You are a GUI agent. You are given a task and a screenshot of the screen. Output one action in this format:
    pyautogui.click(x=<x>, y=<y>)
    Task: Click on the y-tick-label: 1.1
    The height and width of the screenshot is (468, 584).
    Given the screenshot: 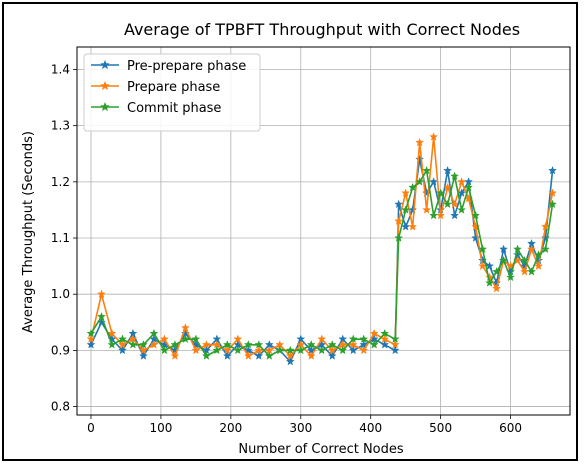 What is the action you would take?
    pyautogui.click(x=60, y=238)
    